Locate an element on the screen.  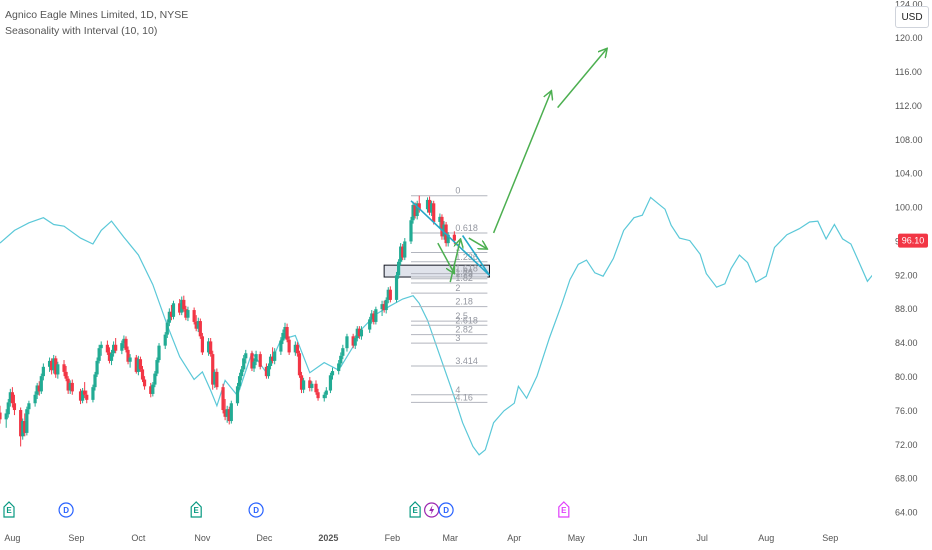
fib-level-label: 0 is located at coordinates (457, 191).